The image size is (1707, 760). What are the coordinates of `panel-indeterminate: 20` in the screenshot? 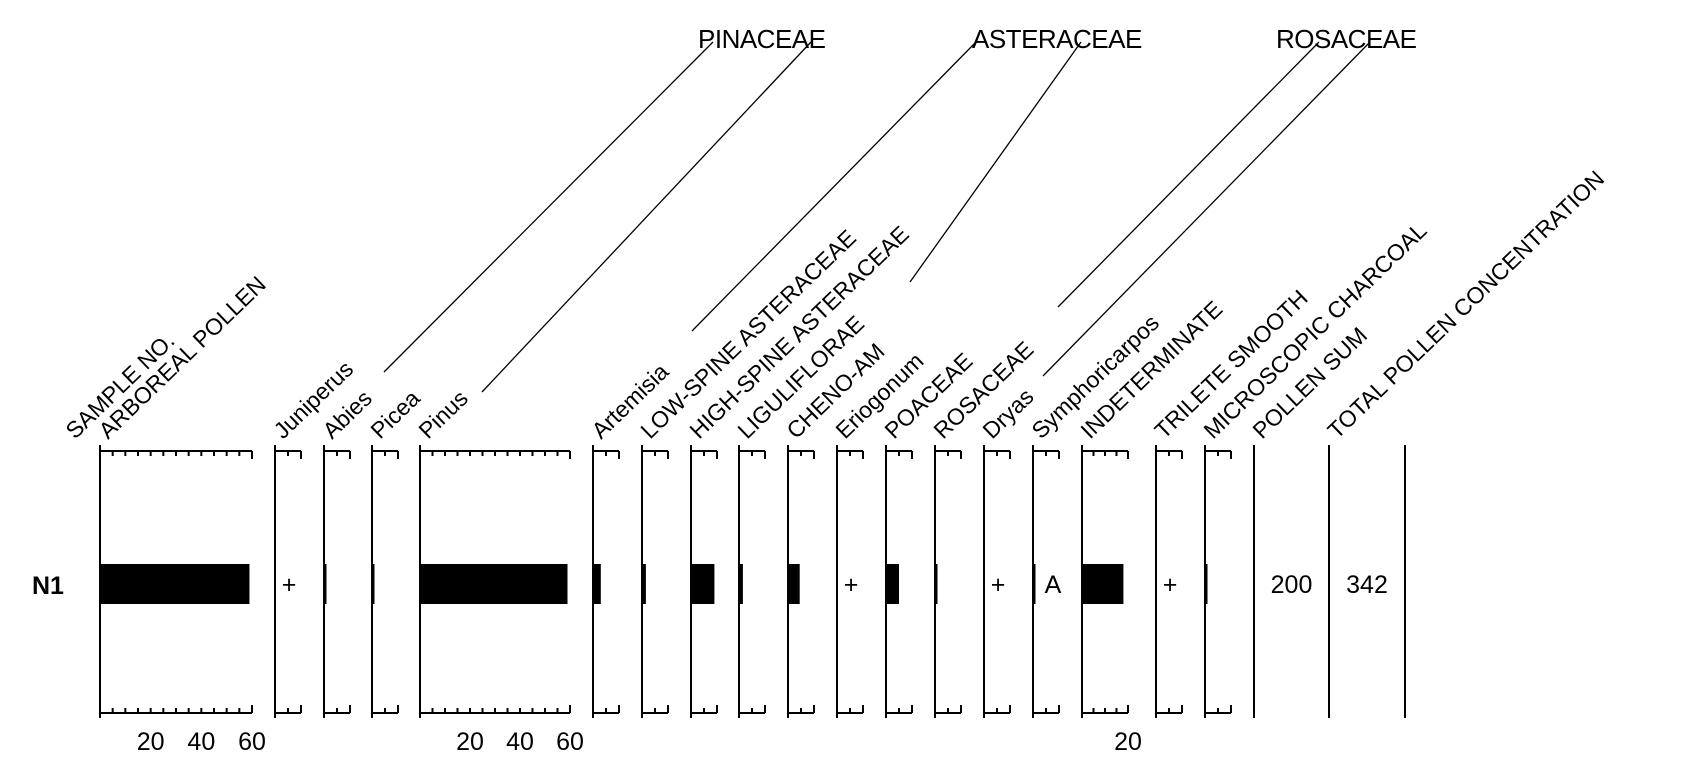 It's located at (1111, 600).